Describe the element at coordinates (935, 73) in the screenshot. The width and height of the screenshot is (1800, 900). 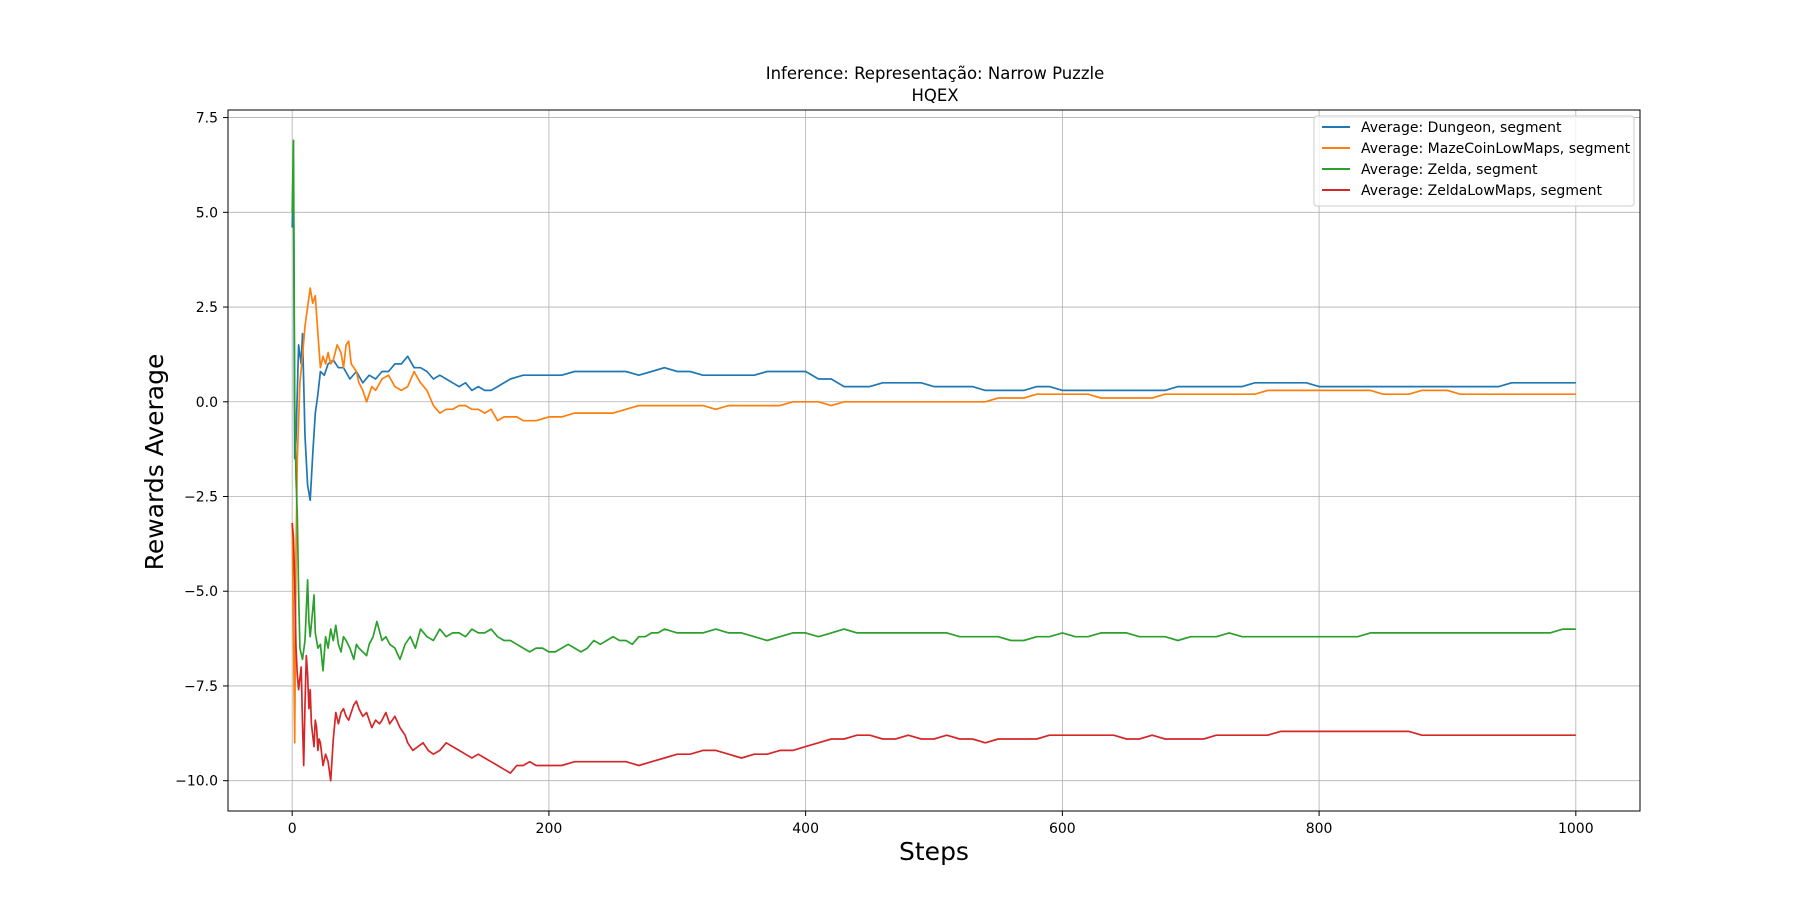
I see `chart-title: Inference: Representação: Narrow Puzzle` at that location.